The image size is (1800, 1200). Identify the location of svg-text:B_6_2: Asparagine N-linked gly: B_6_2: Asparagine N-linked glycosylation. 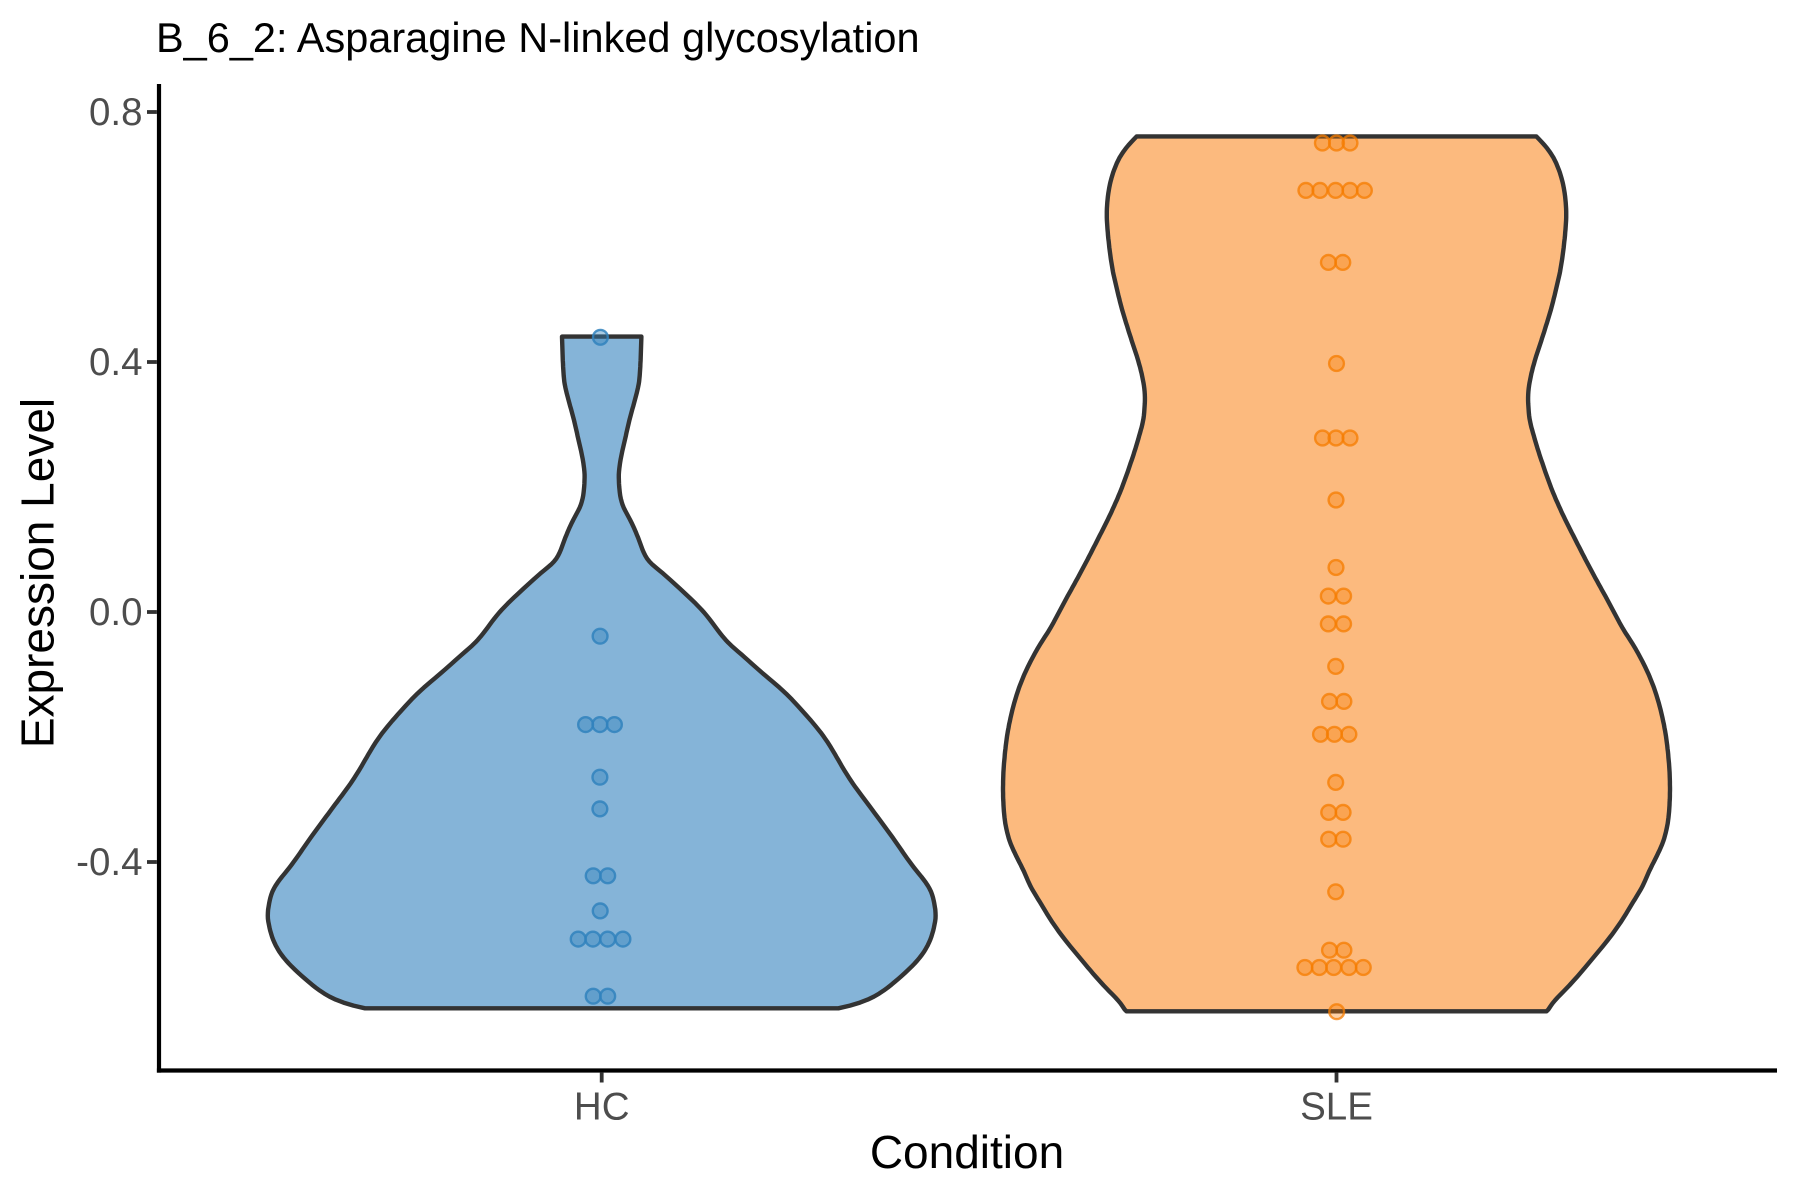
(538, 37).